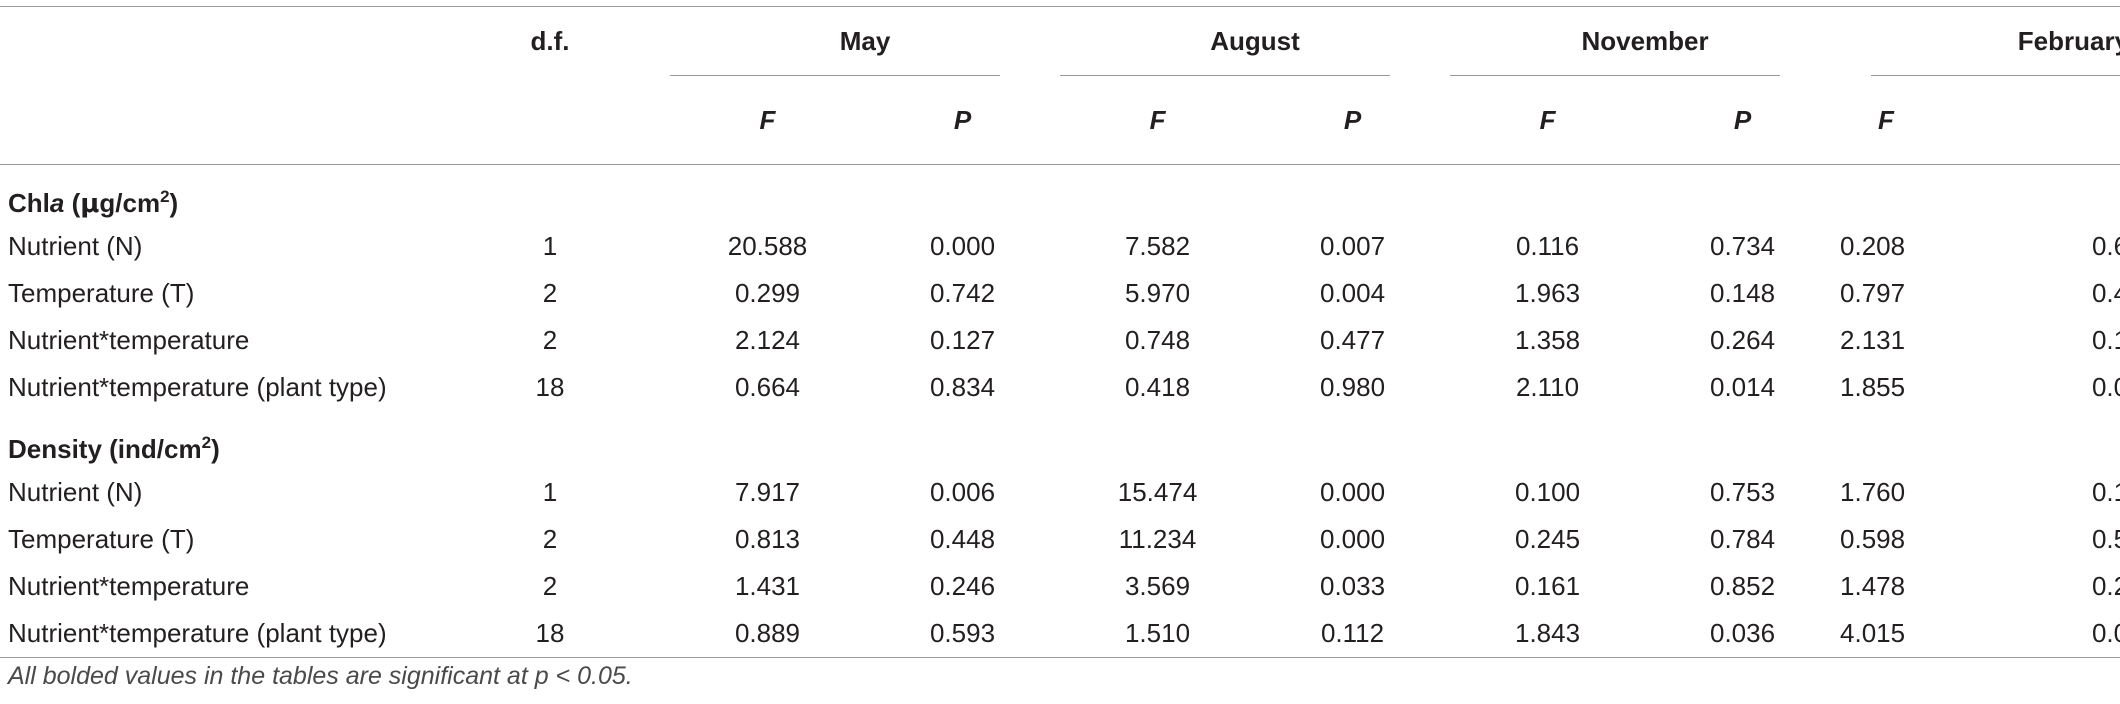  I want to click on p-value-cell: 0.189, so click(2105, 492).